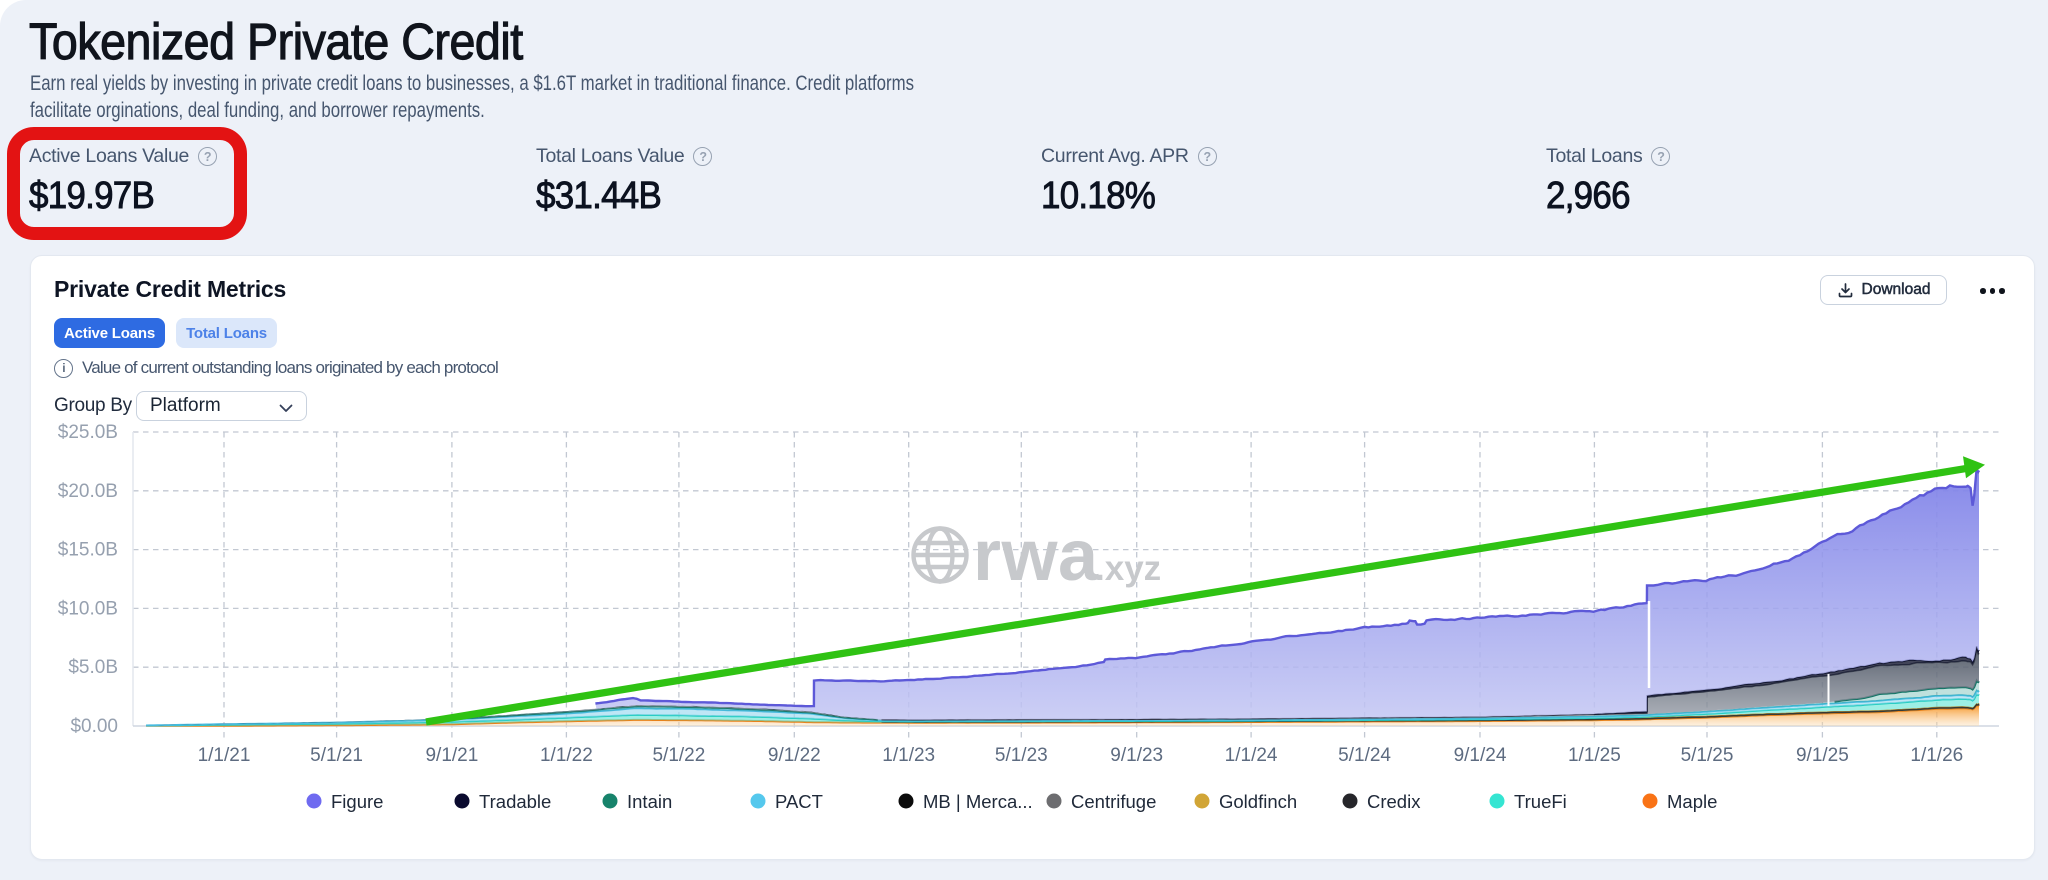 Image resolution: width=2048 pixels, height=880 pixels. Describe the element at coordinates (1128, 568) in the screenshot. I see `svg-text: .xyz` at that location.